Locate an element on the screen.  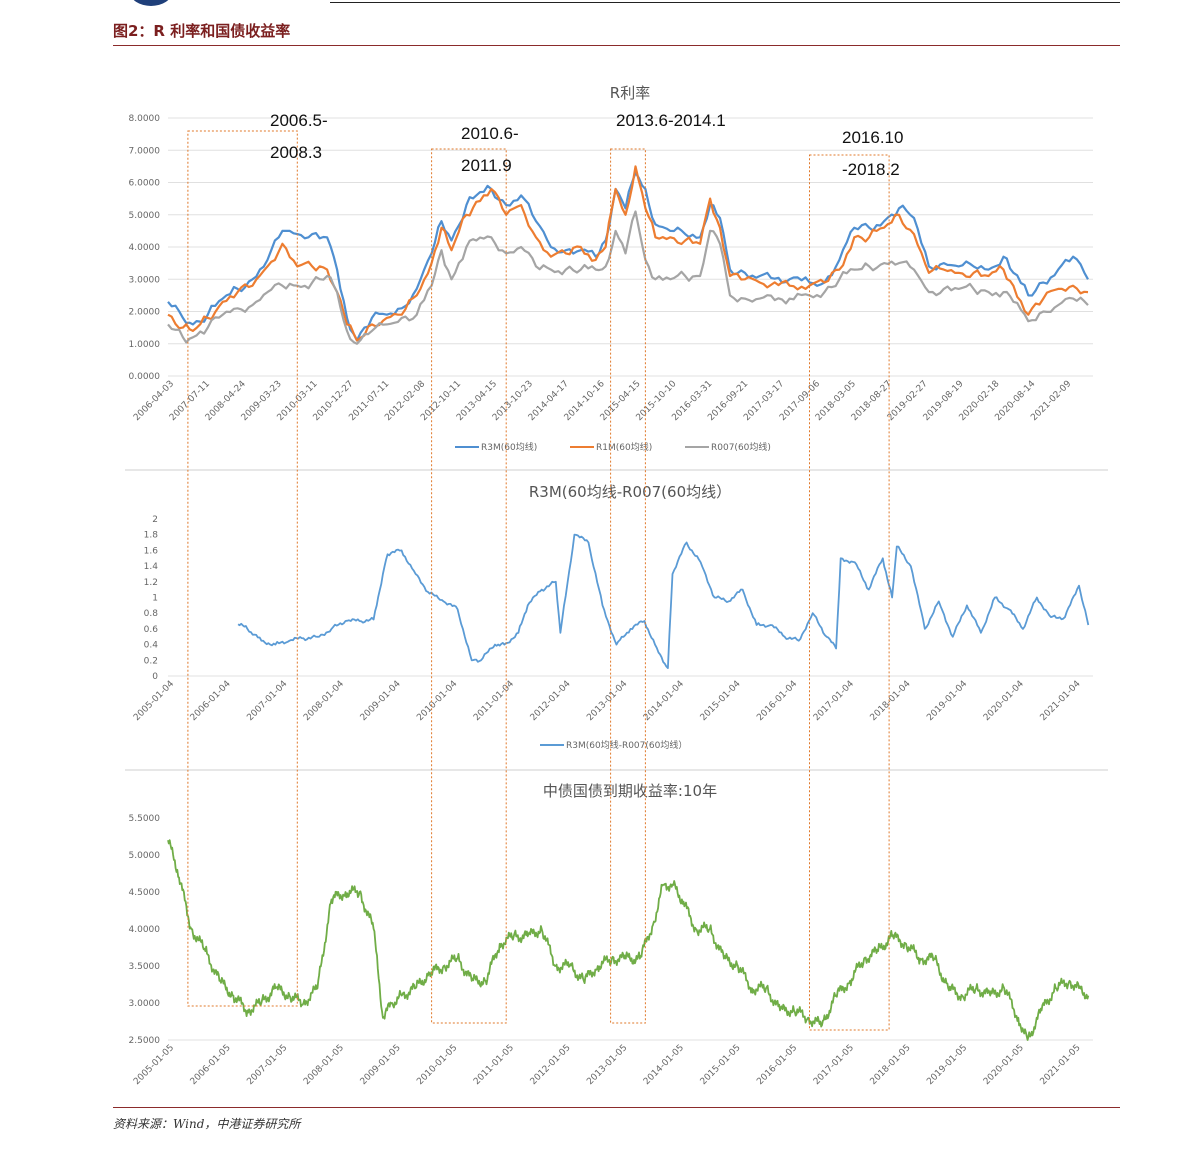
period-label: 2011.9 is located at coordinates (486, 165).